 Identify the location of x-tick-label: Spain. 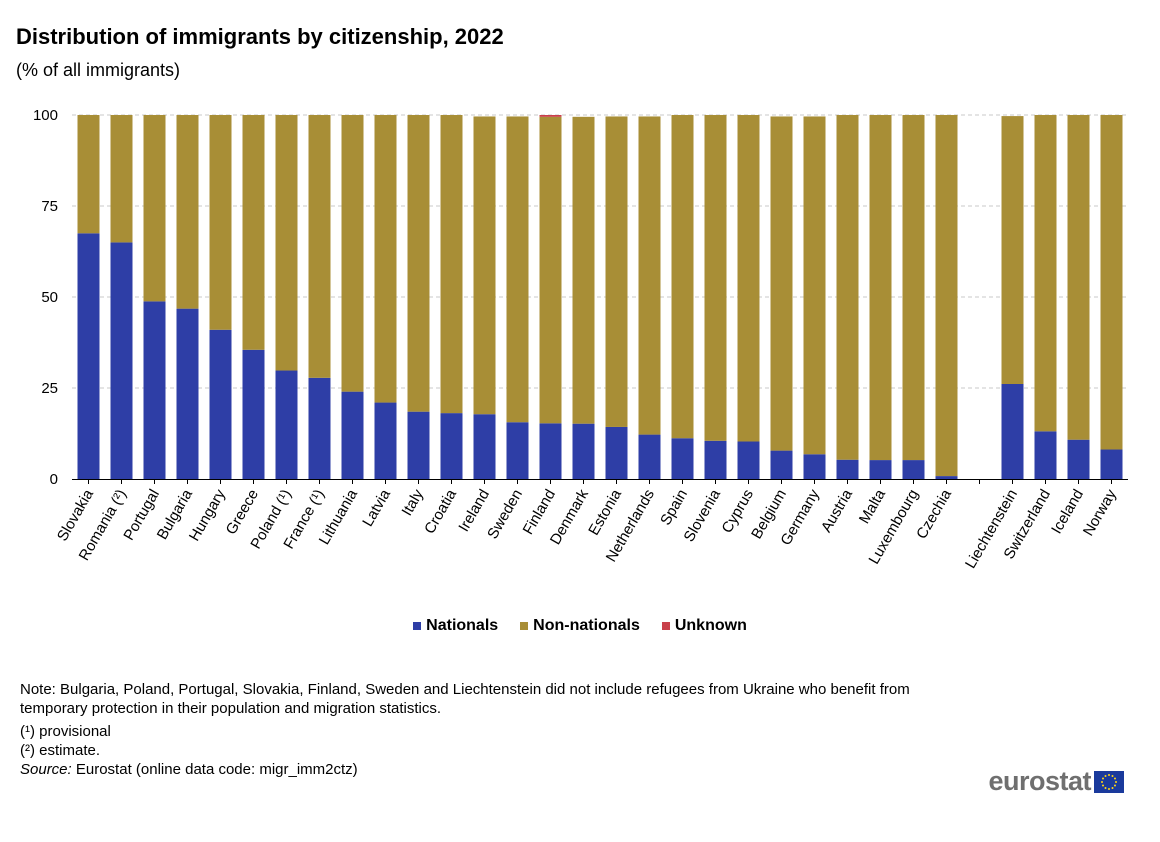
(674, 508).